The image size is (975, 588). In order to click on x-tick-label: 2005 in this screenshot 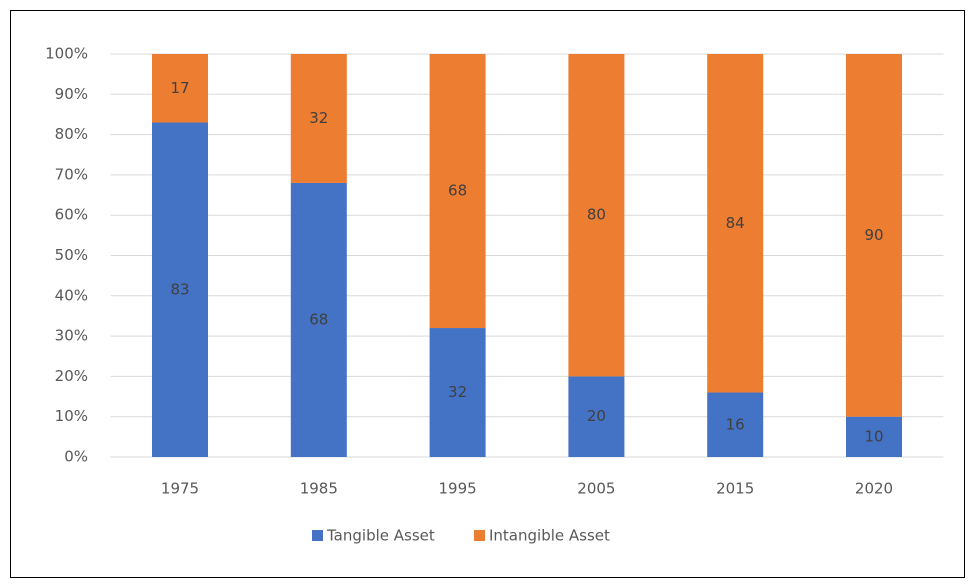, I will do `click(596, 489)`.